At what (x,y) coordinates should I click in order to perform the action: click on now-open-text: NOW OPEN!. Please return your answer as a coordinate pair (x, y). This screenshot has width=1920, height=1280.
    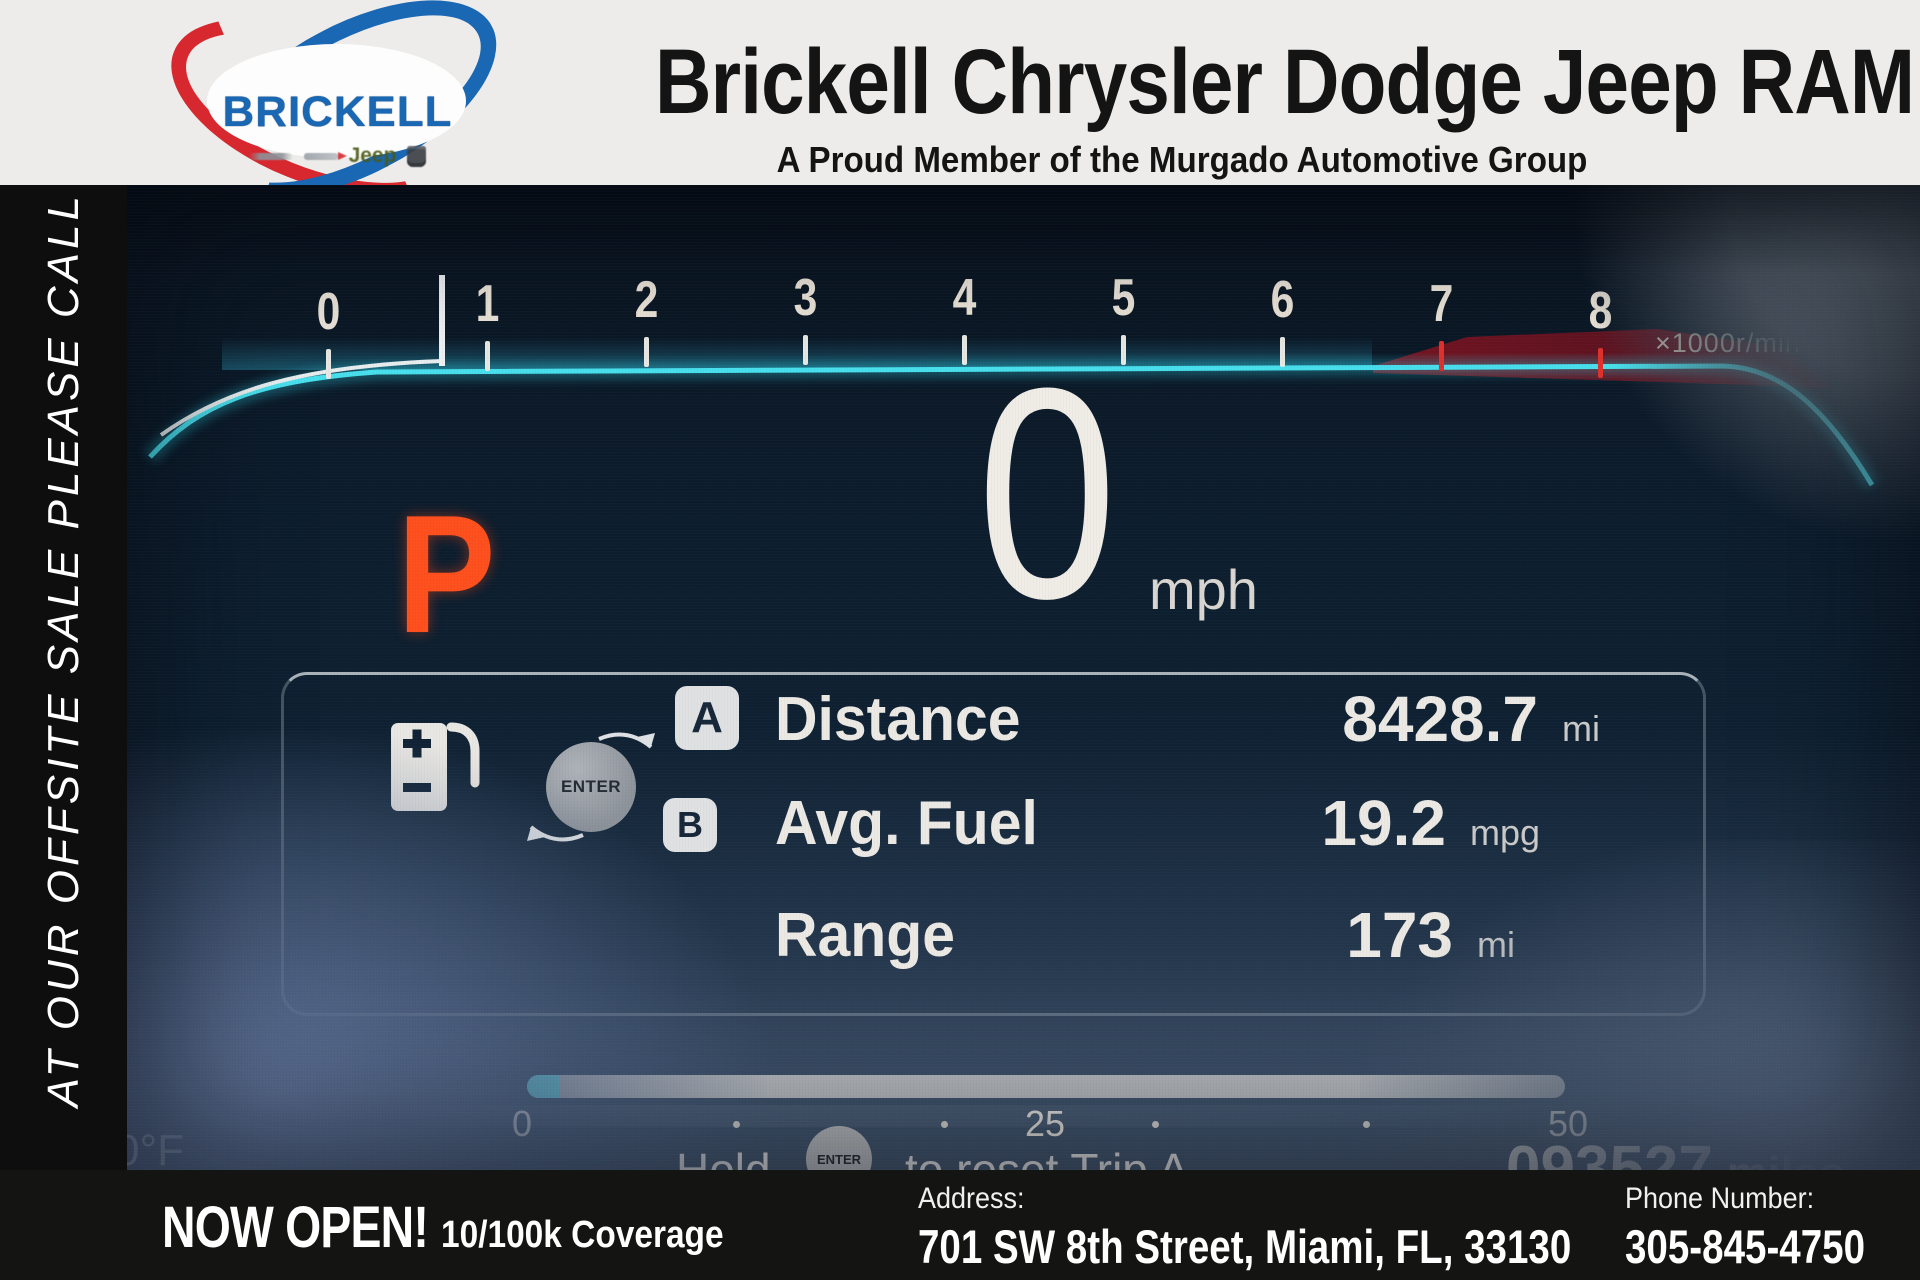
    Looking at the image, I should click on (295, 1227).